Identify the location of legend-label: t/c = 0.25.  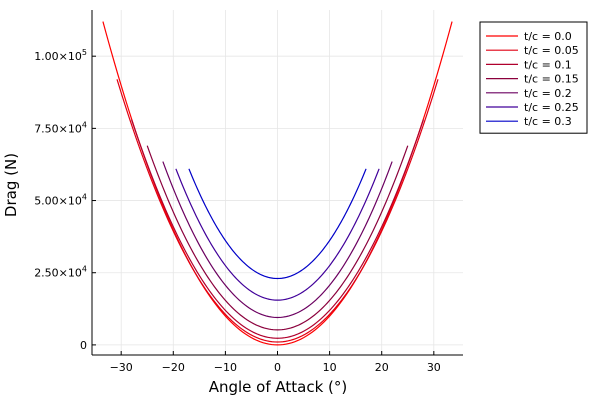
(551, 107).